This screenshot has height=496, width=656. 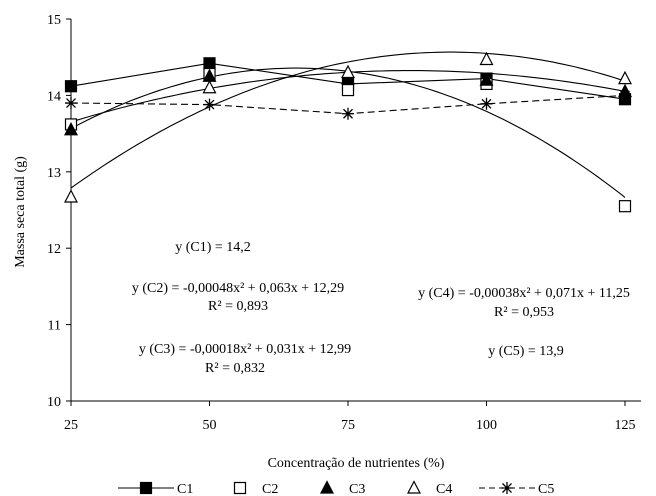 I want to click on legend-marker-c2, so click(x=240, y=488).